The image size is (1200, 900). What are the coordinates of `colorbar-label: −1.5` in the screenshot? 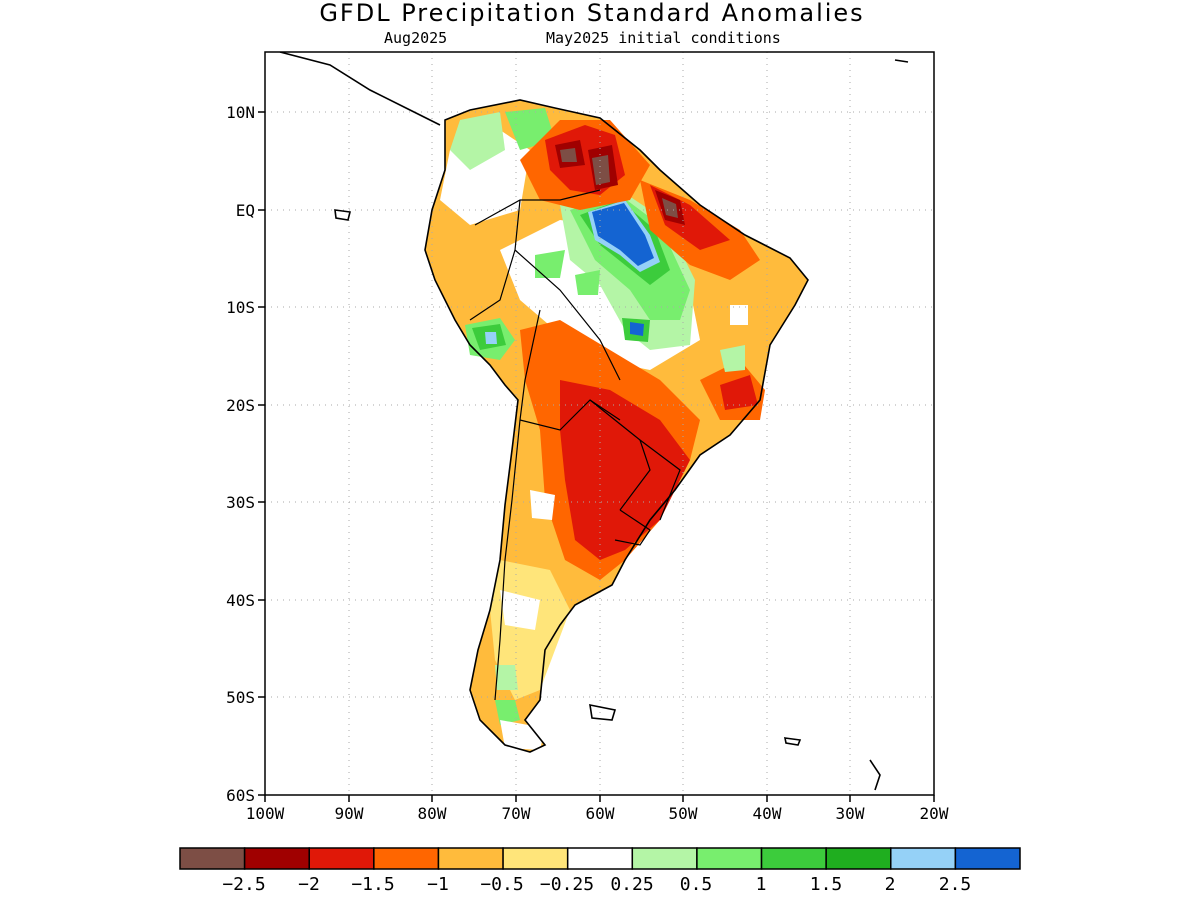 It's located at (372, 884).